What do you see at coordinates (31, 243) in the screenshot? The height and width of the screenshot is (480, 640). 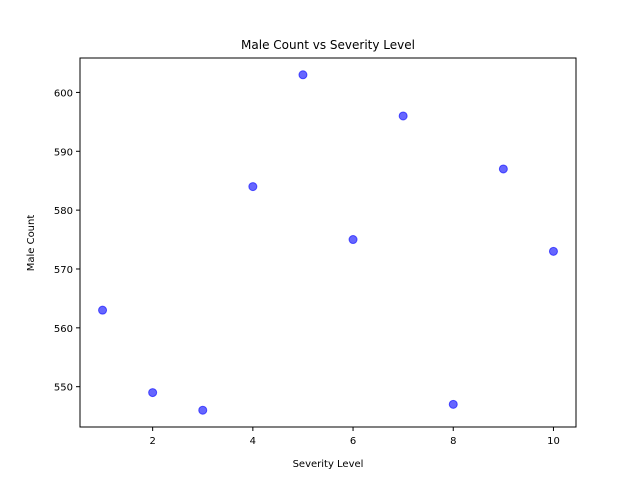 I see `y-axis-label: Male Count` at bounding box center [31, 243].